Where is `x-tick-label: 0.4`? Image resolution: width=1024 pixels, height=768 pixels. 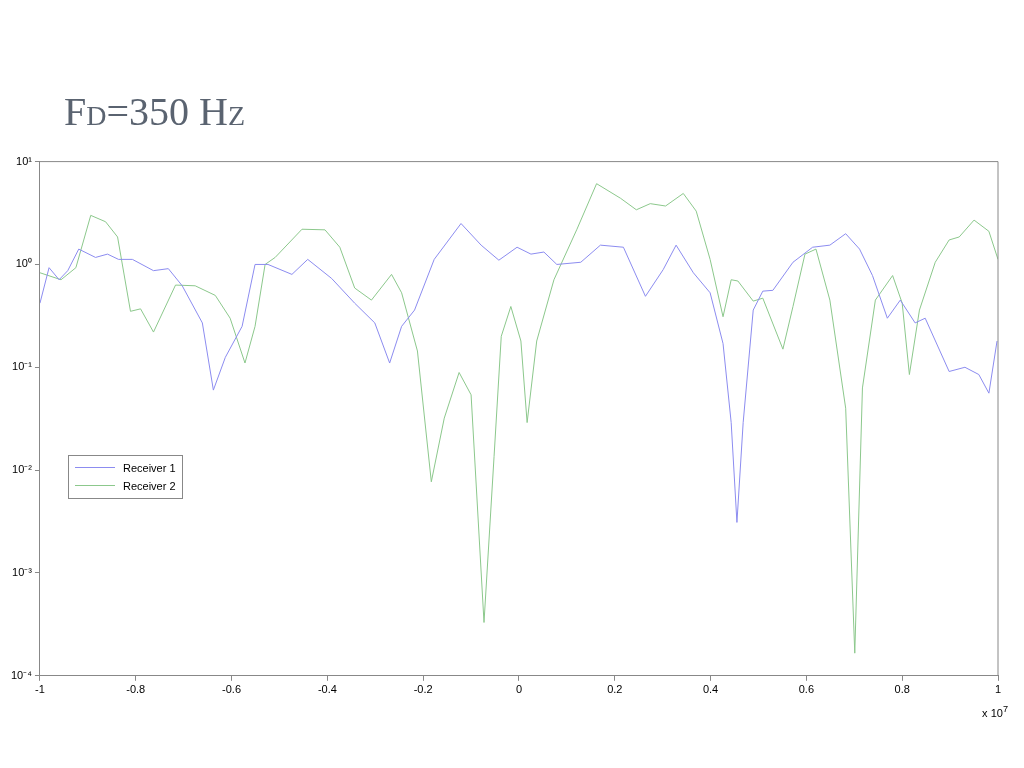
x-tick-label: 0.4 is located at coordinates (710, 689).